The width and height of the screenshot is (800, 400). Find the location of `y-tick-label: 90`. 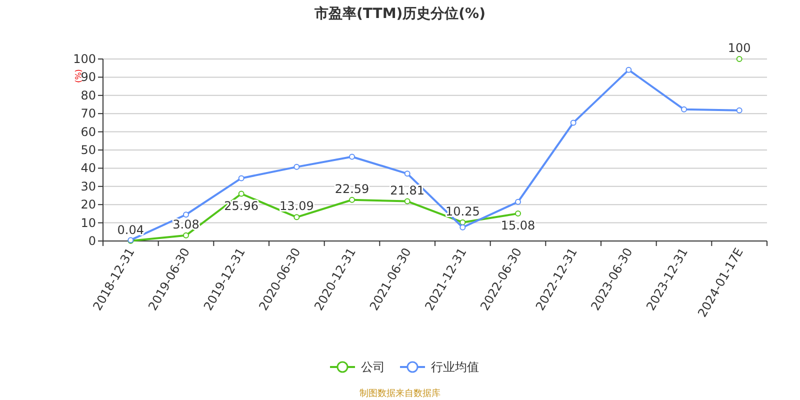

y-tick-label: 90 is located at coordinates (88, 77).